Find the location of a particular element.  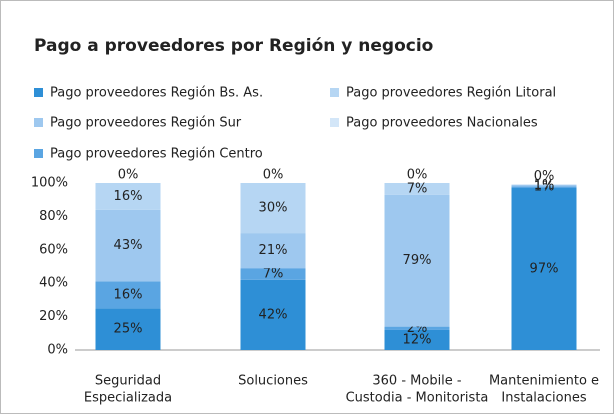

legend-label: Pago proveedores Región Sur is located at coordinates (146, 123).